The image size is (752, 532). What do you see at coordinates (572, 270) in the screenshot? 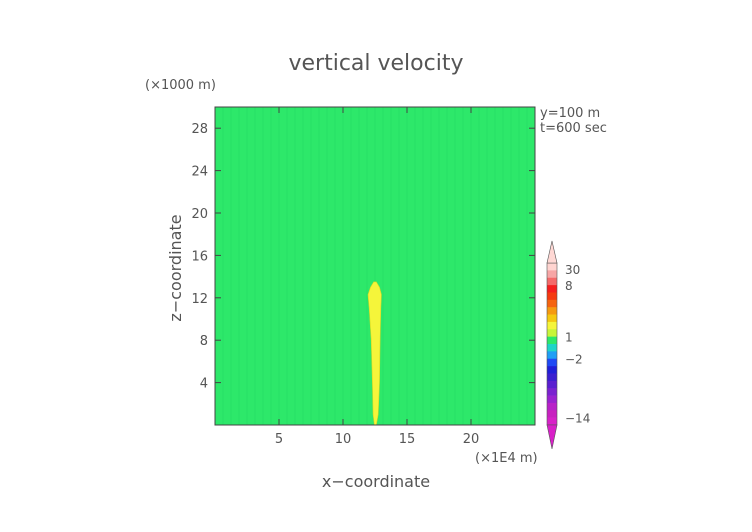
I see `colorbar-label: 30` at bounding box center [572, 270].